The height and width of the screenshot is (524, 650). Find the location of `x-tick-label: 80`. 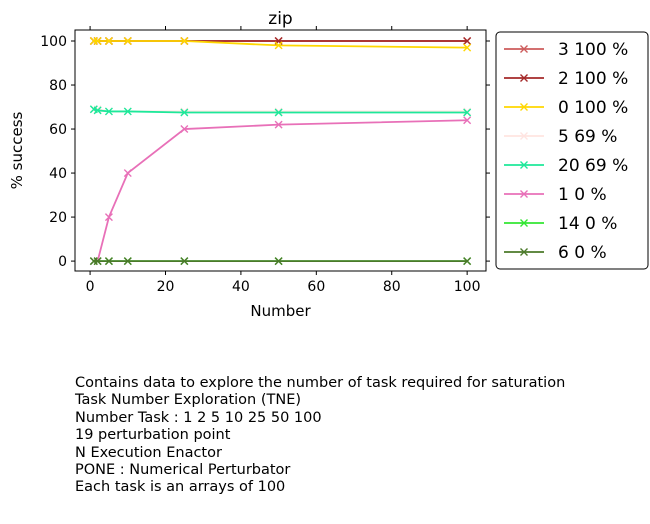

x-tick-label: 80 is located at coordinates (392, 287).